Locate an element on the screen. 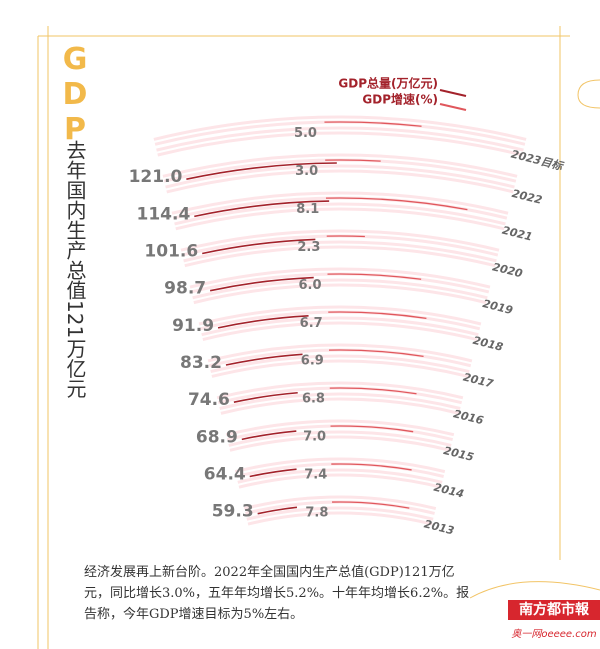 The image size is (600, 649). gdp-label: 98.7 is located at coordinates (185, 289).